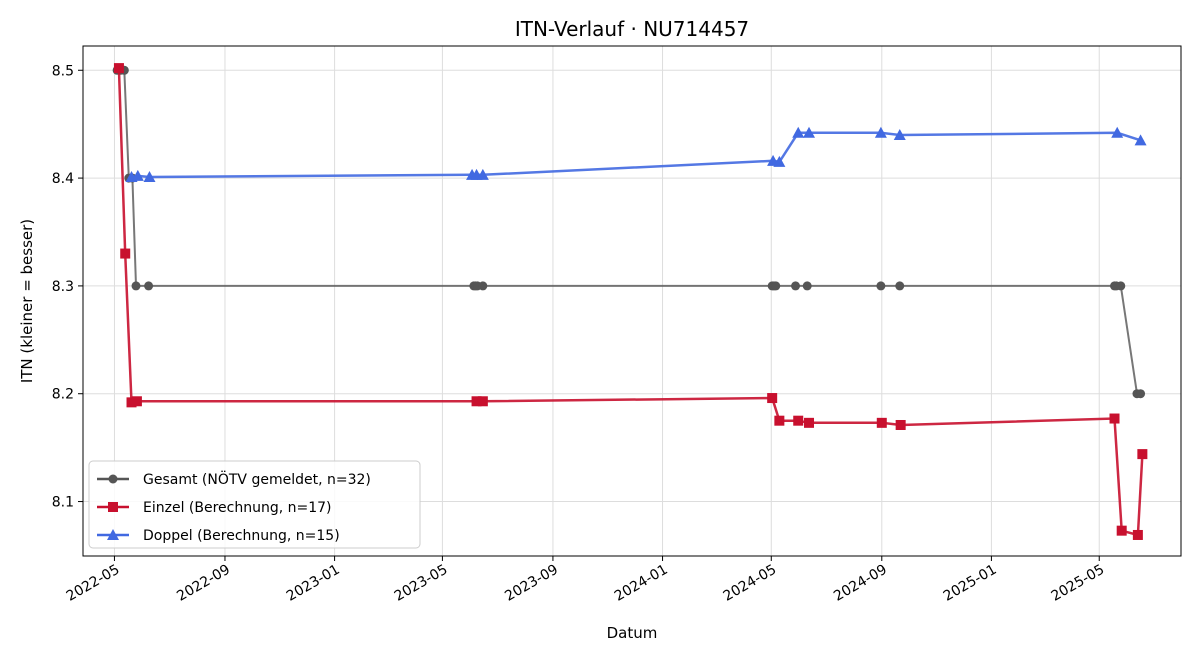 Image resolution: width=1200 pixels, height=660 pixels. What do you see at coordinates (63, 179) in the screenshot?
I see `y-tick-label: 8.4` at bounding box center [63, 179].